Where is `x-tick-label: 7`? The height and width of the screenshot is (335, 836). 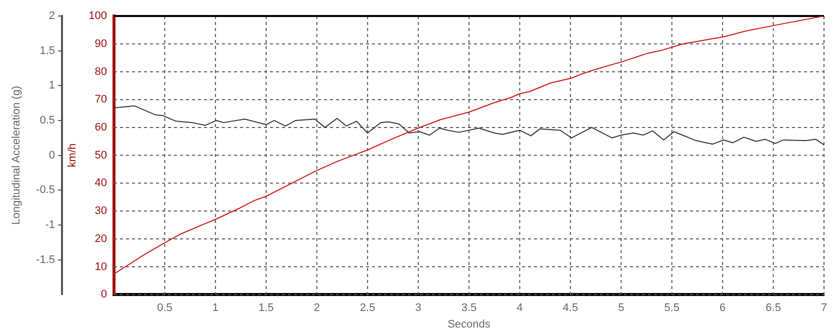 x-tick-label: 7 is located at coordinates (824, 308).